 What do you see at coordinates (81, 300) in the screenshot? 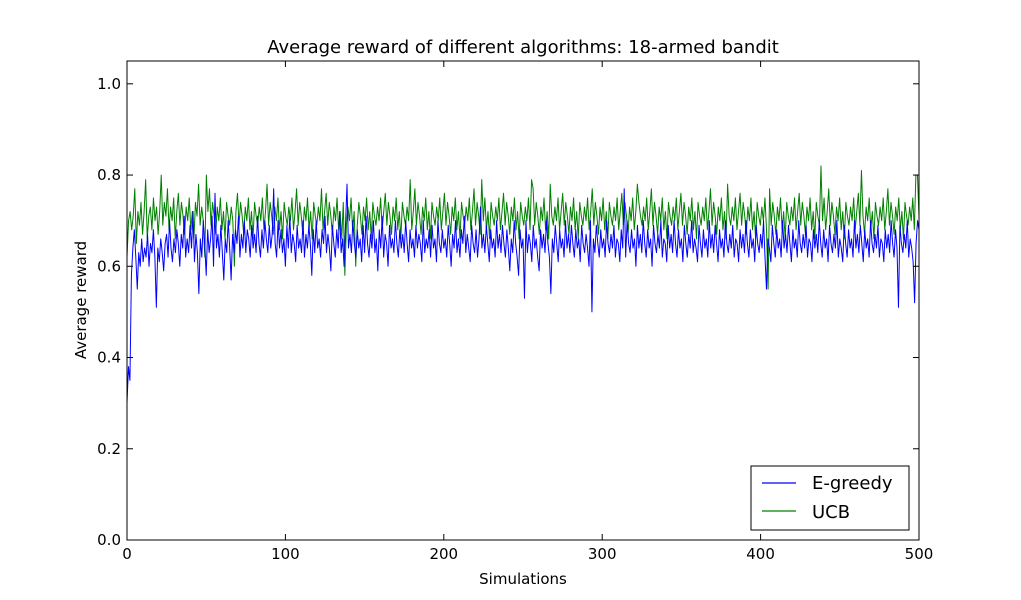
I see `y-axis-label: Average reward` at bounding box center [81, 300].